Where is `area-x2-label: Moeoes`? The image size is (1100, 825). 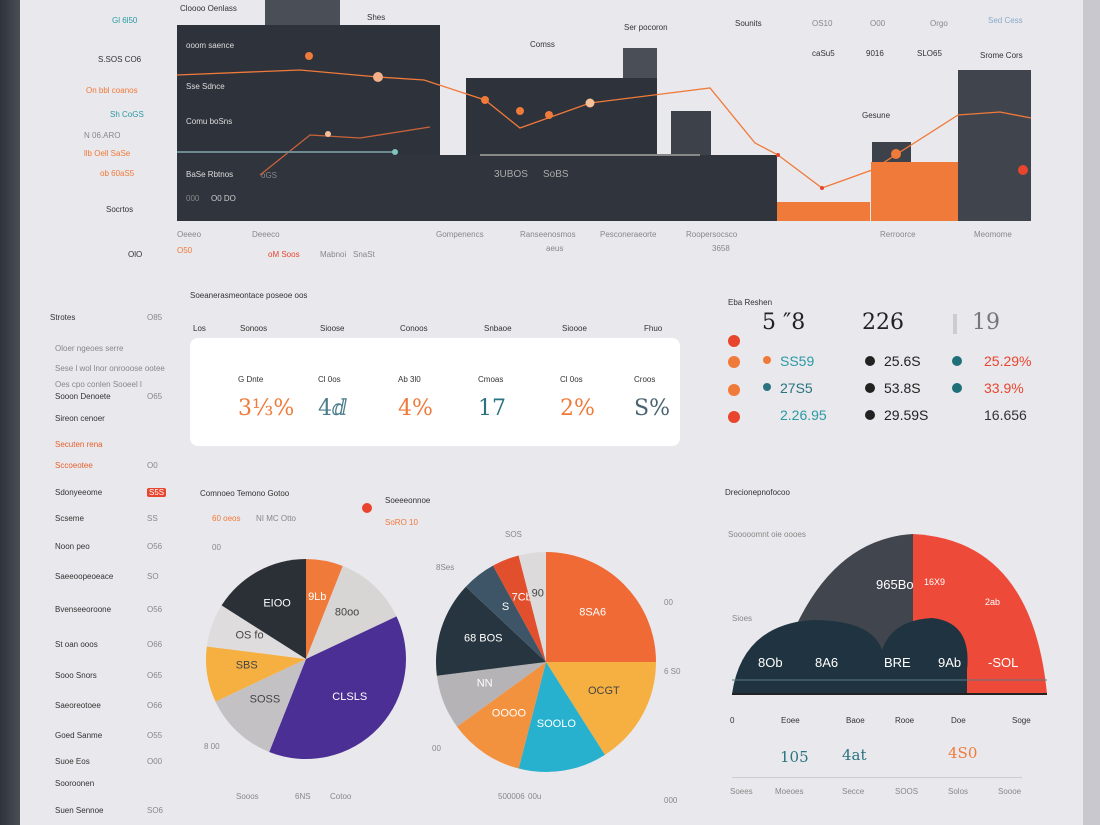 area-x2-label: Moeoes is located at coordinates (789, 791).